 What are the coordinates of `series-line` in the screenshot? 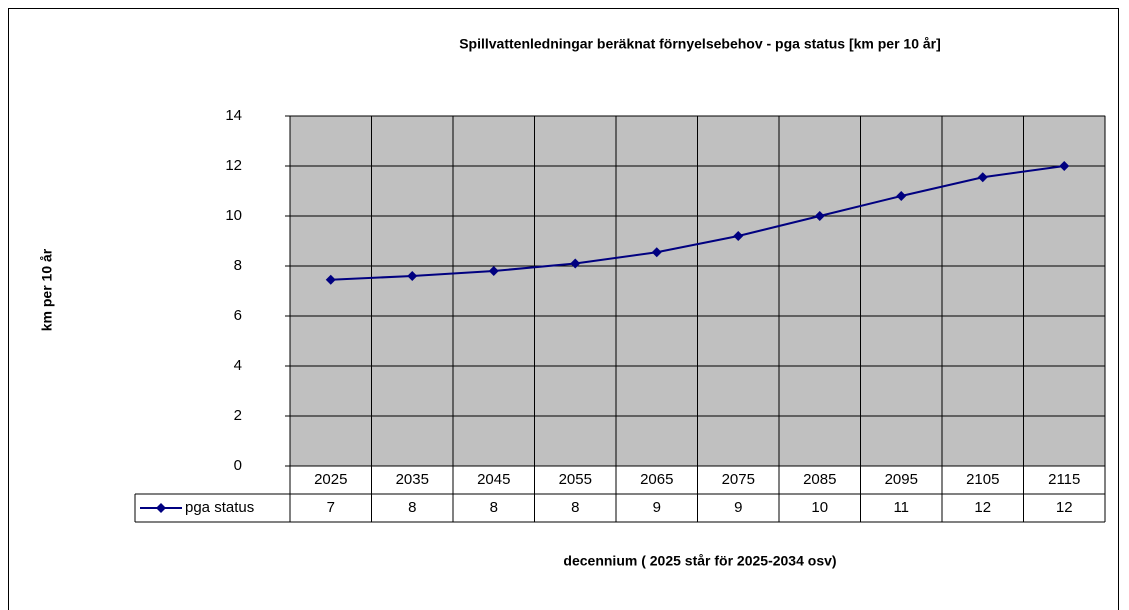 It's located at (697, 223).